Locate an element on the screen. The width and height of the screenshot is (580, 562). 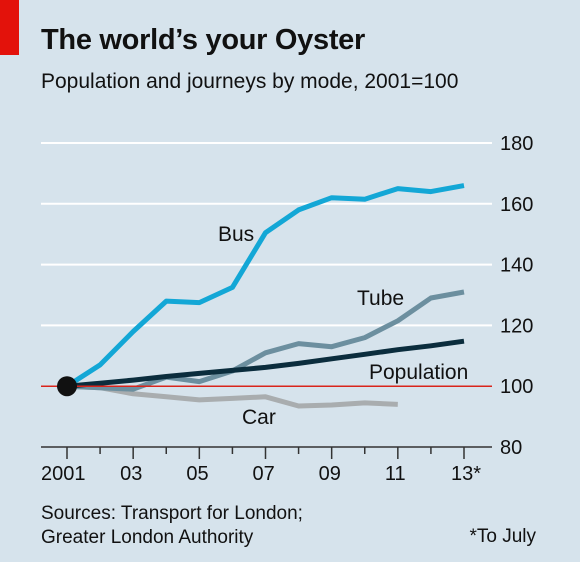
y-tick-label-160: 160 is located at coordinates (516, 205).